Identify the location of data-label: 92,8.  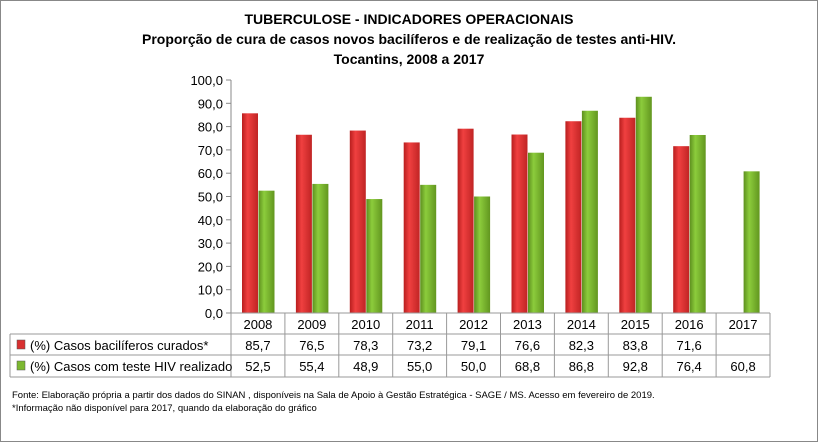
(635, 366).